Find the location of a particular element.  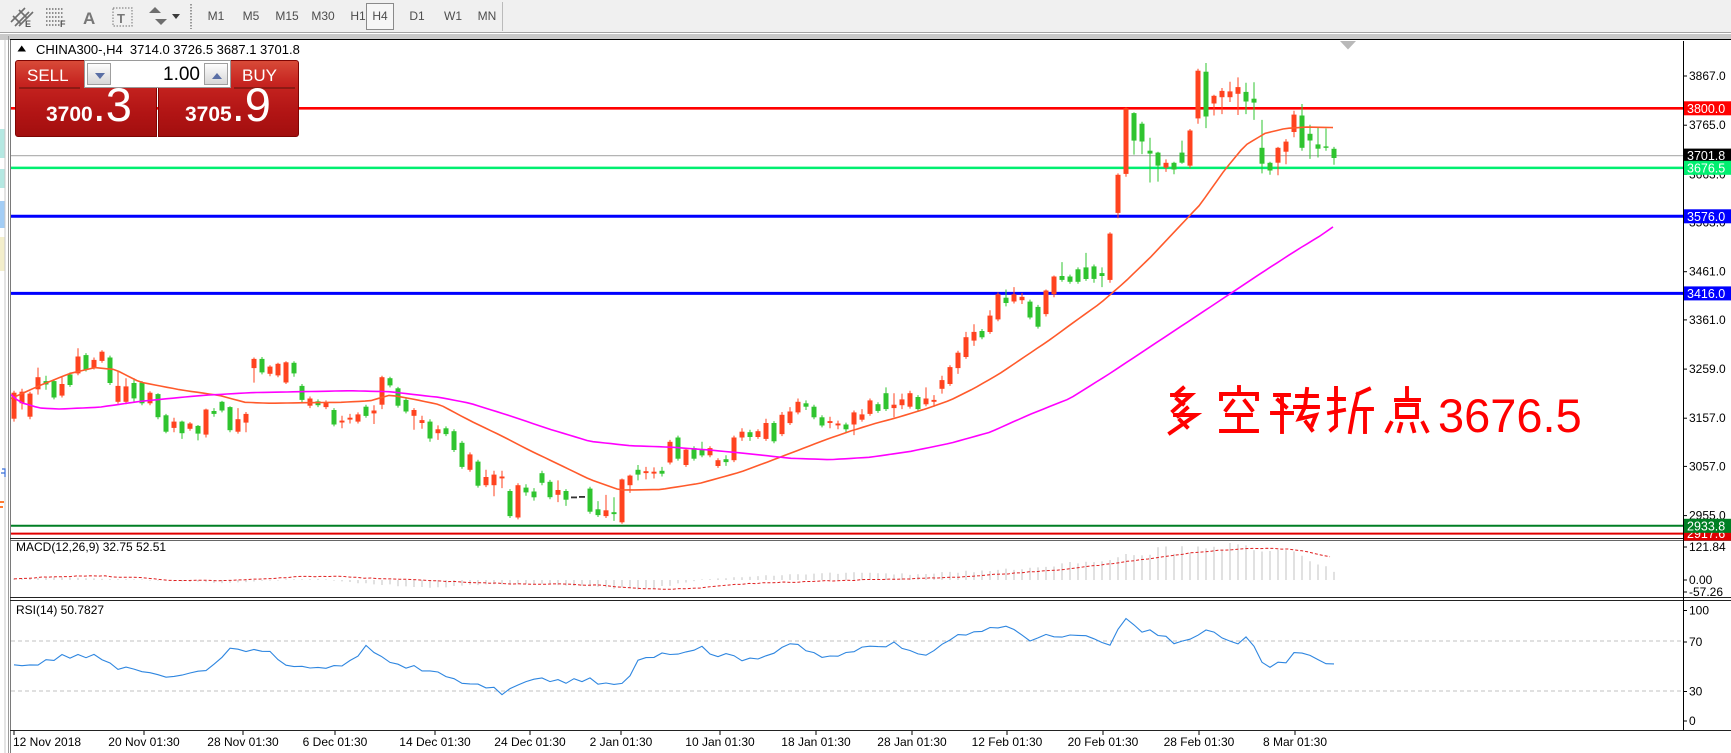

svg-text: 28 Nov 01:30 is located at coordinates (243, 742).